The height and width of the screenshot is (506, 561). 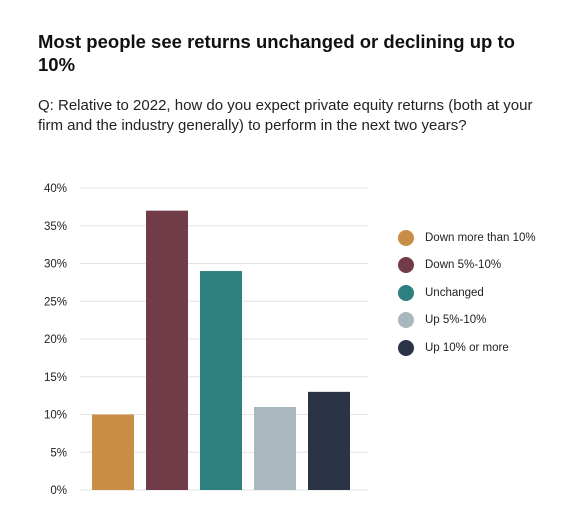 I want to click on legend-label: Down 5%-10%, so click(x=463, y=265).